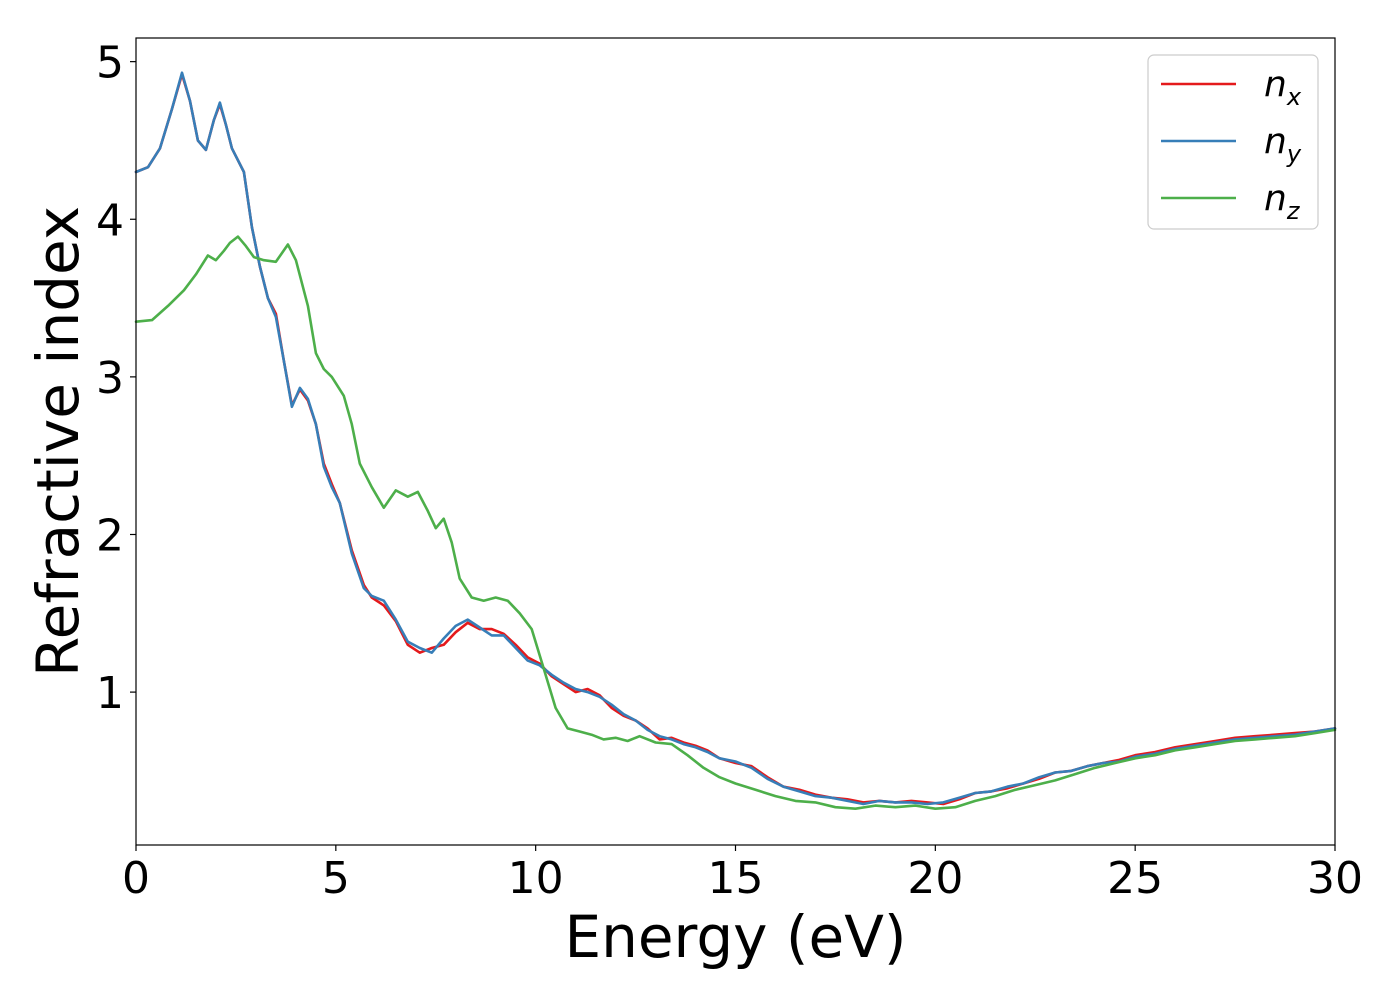 This screenshot has height=1000, width=1400. What do you see at coordinates (58, 441) in the screenshot?
I see `y-axis-title: Refractive index` at bounding box center [58, 441].